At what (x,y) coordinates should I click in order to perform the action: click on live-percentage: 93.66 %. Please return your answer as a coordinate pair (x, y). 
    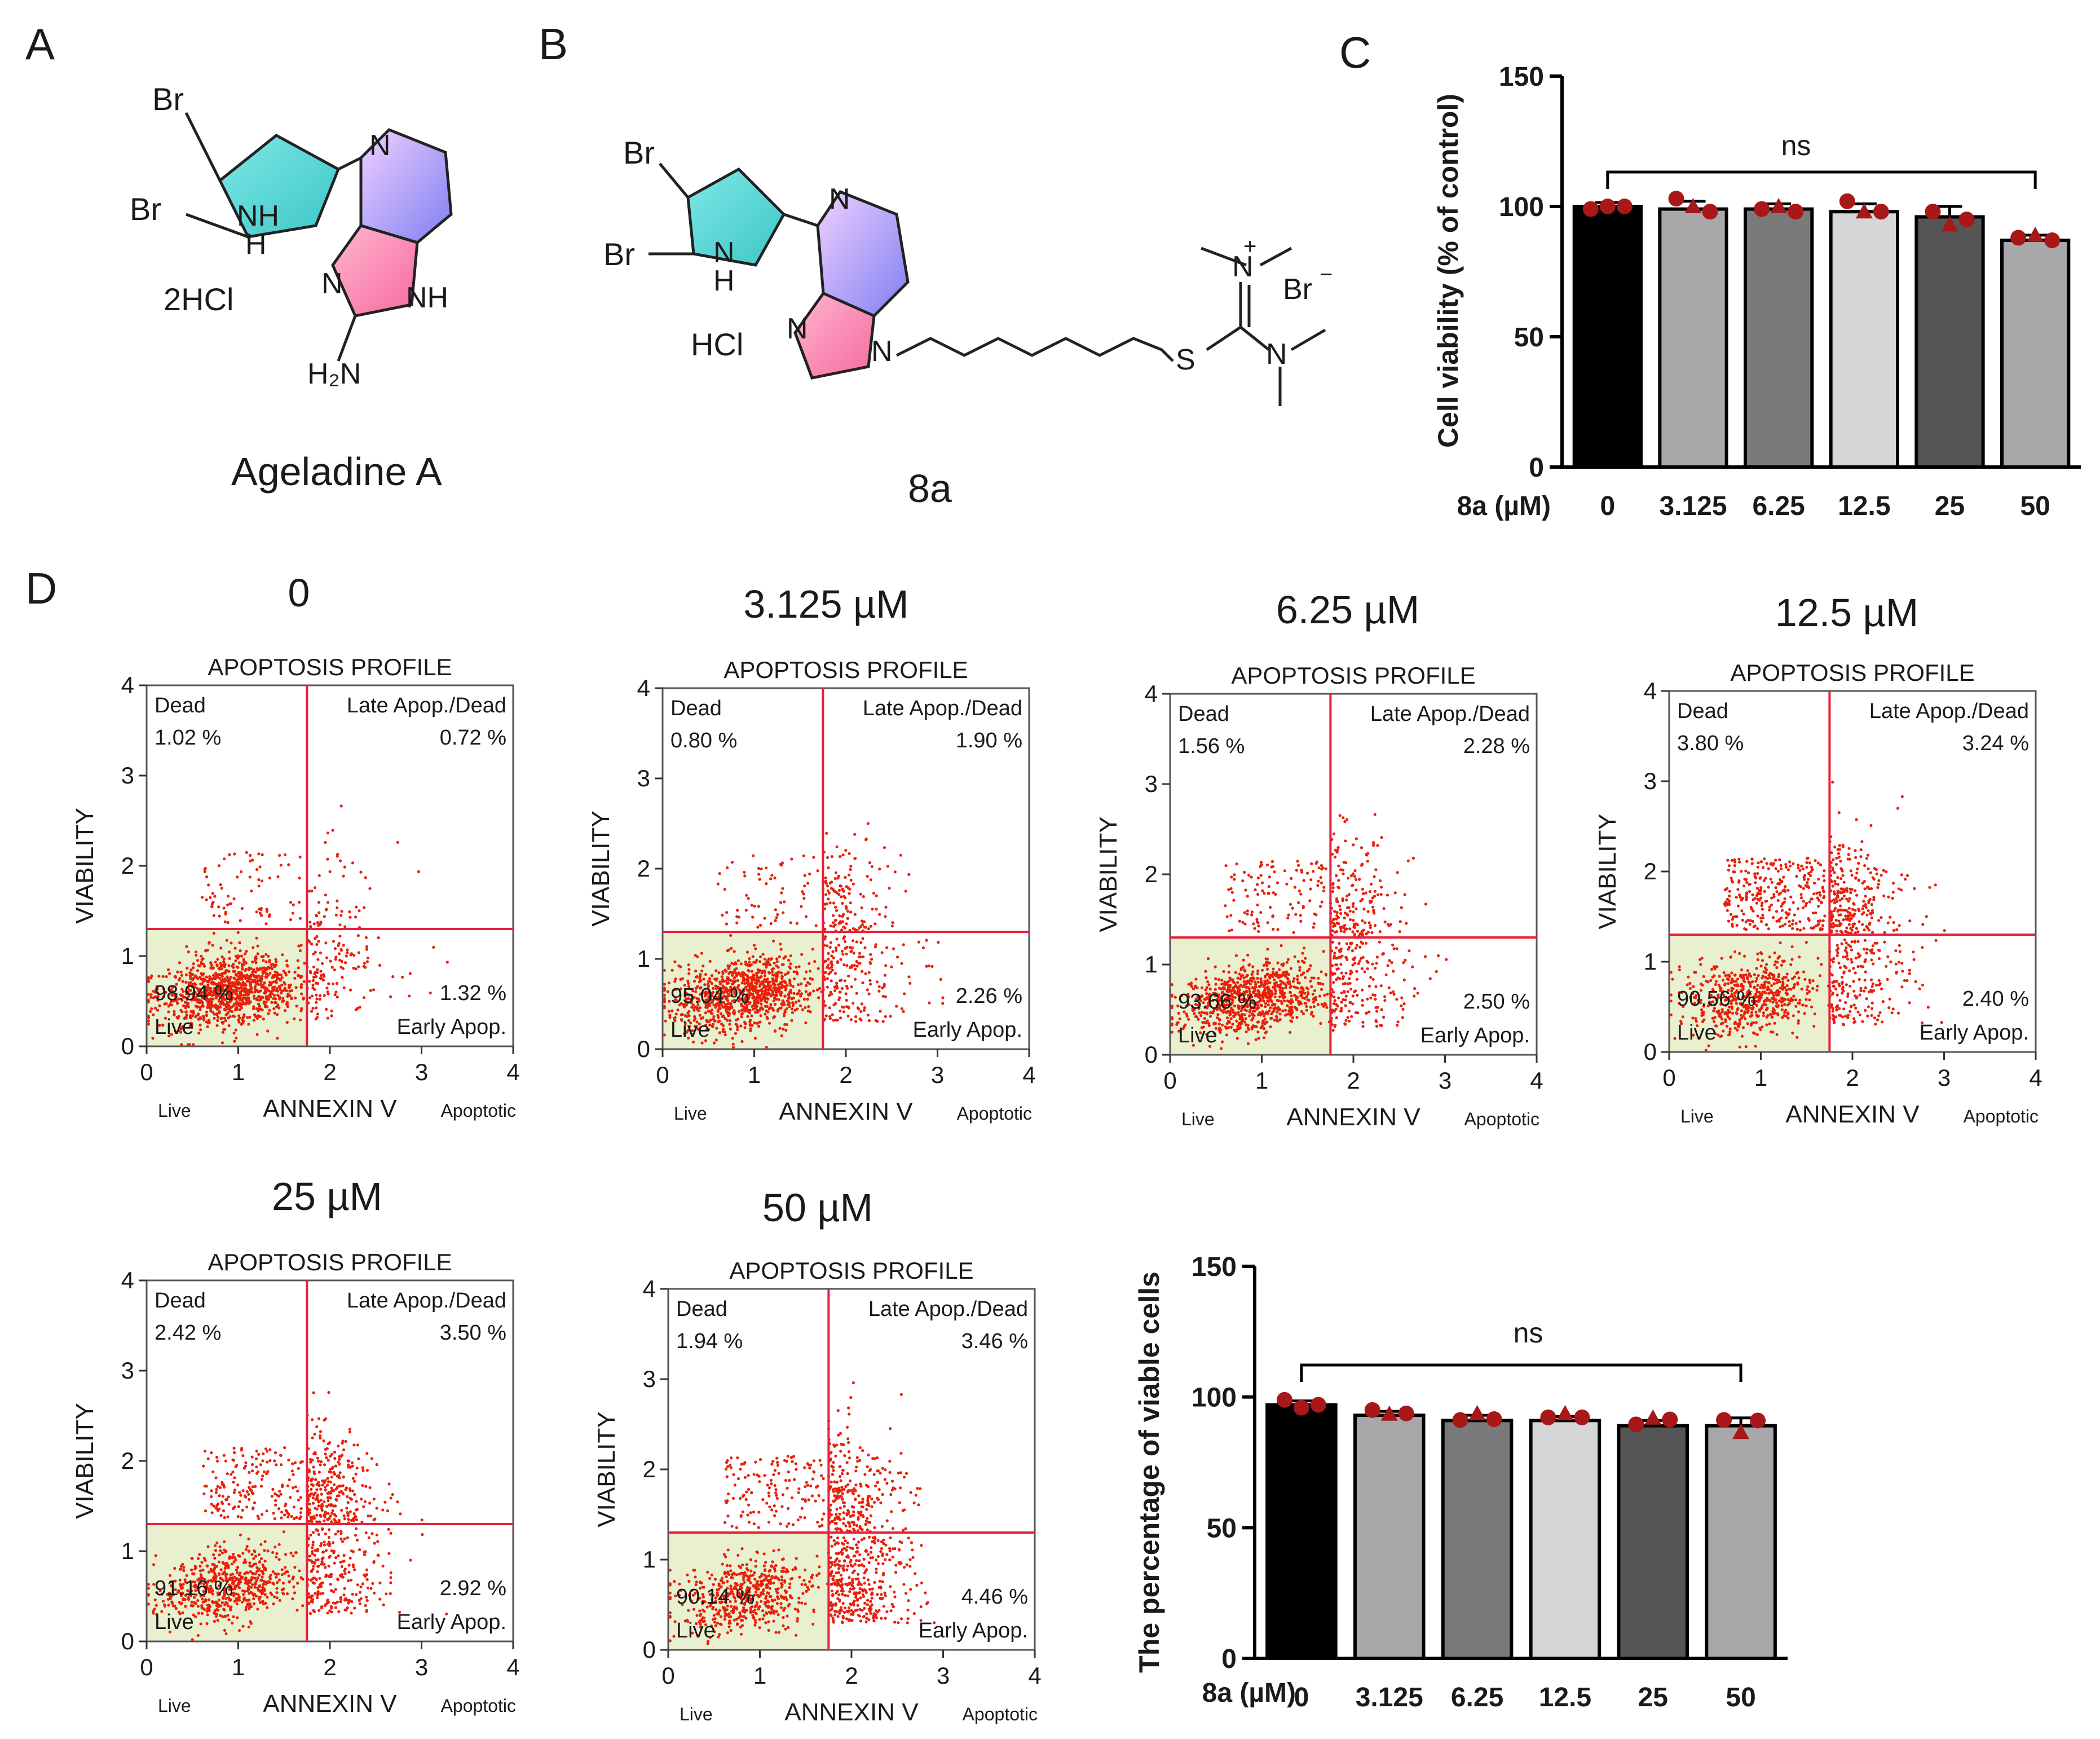
    Looking at the image, I should click on (1217, 1002).